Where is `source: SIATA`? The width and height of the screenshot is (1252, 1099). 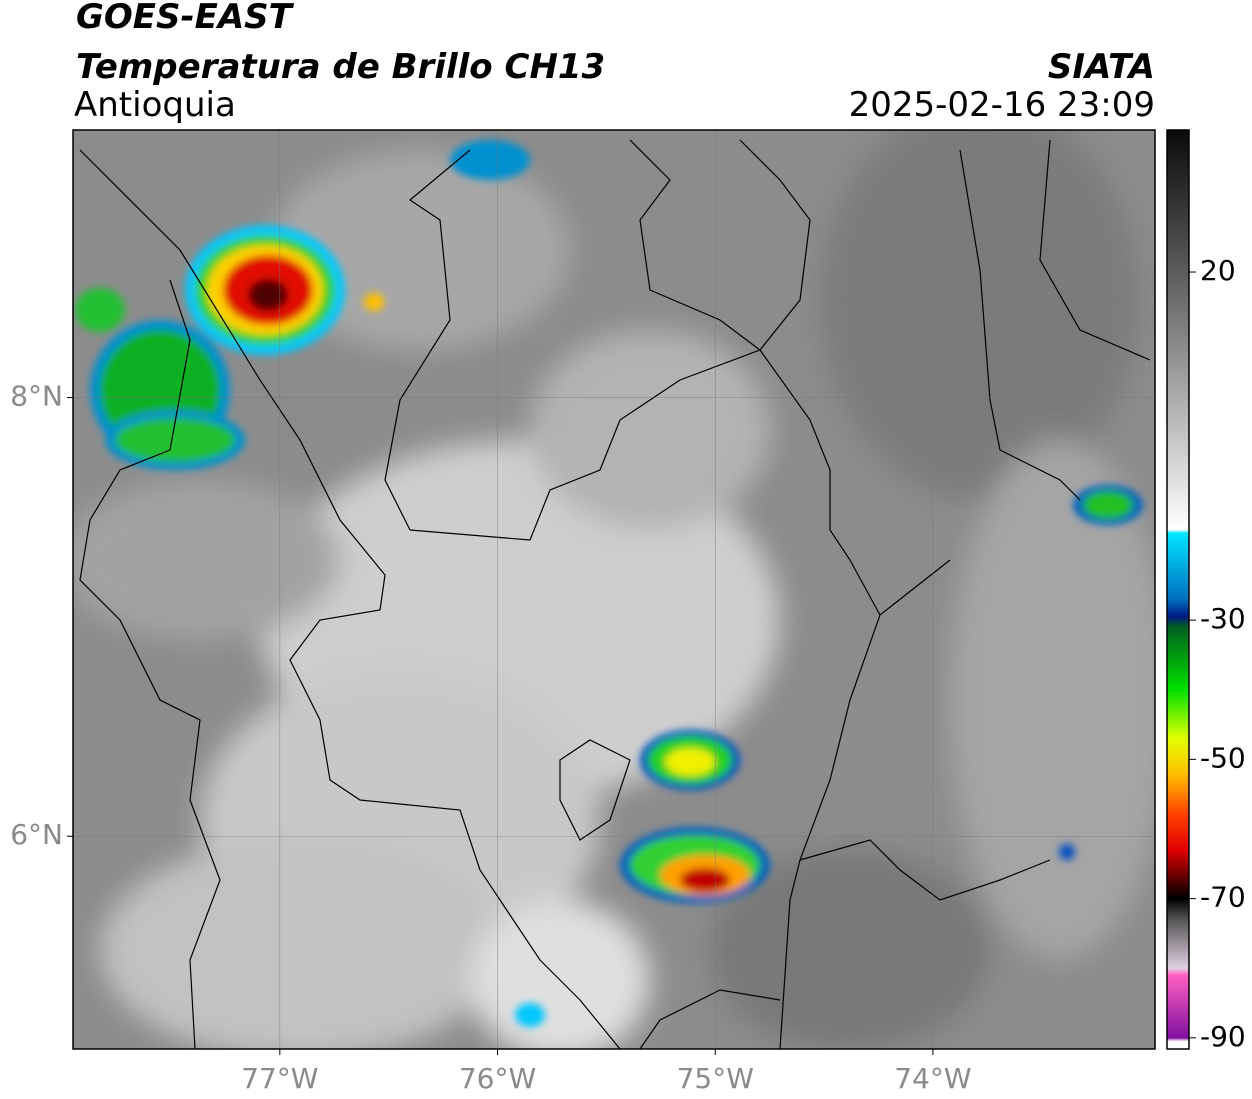 source: SIATA is located at coordinates (1101, 67).